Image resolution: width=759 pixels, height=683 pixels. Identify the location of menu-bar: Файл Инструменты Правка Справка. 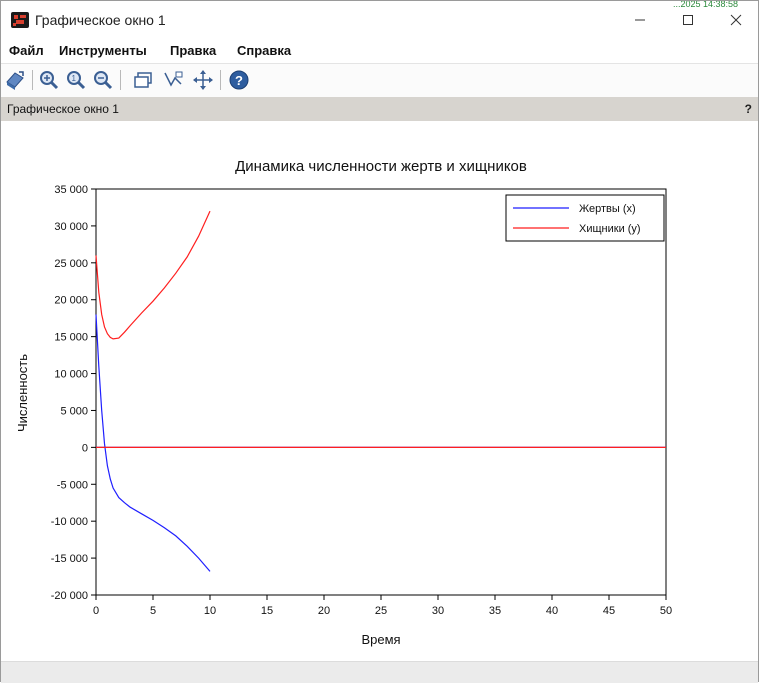
(379, 51).